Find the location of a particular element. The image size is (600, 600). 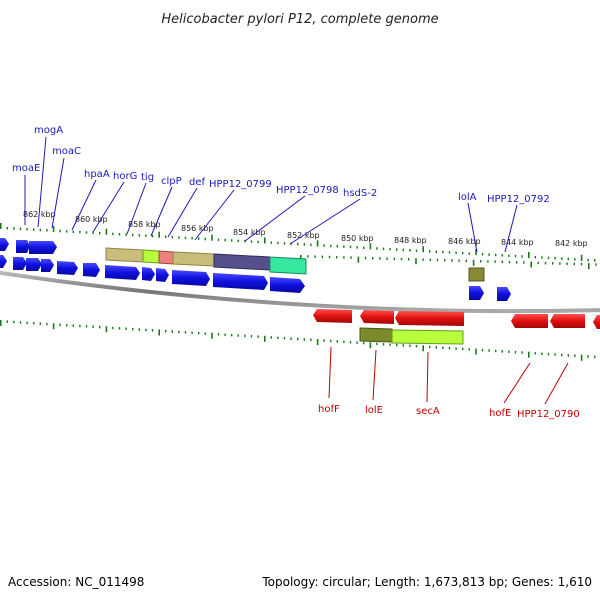

gene-label-HPP12_0790: HPP12_0790 is located at coordinates (548, 414).